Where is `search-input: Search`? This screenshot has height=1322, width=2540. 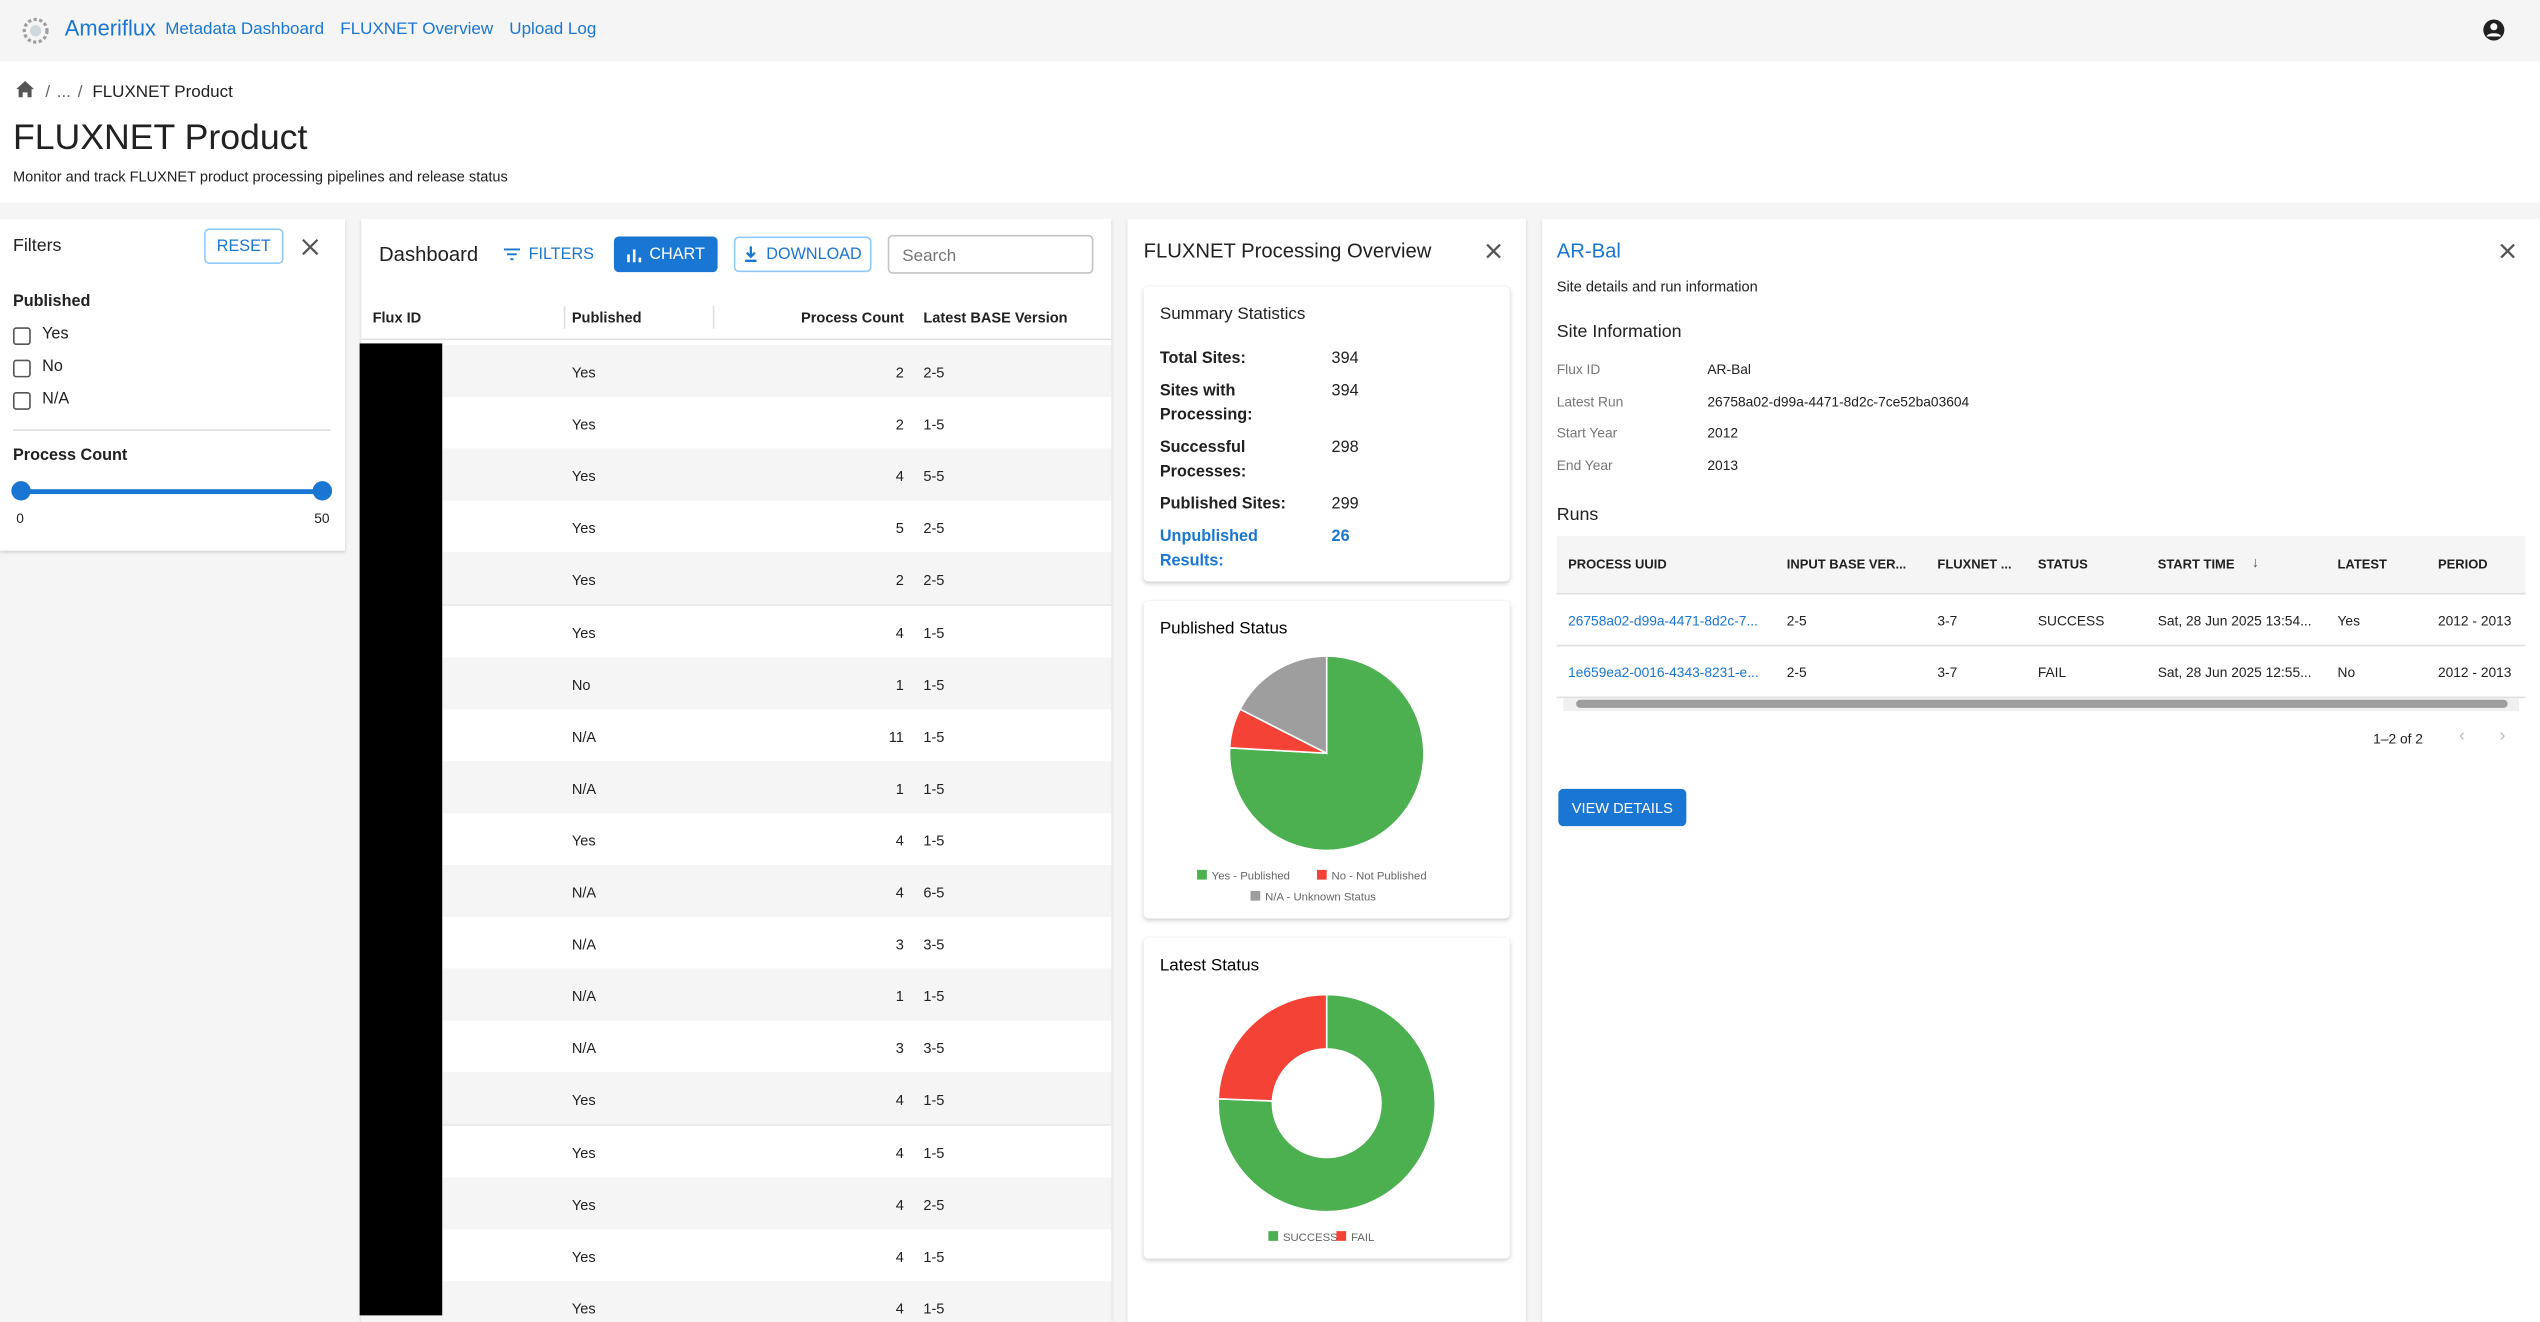
search-input: Search is located at coordinates (991, 254).